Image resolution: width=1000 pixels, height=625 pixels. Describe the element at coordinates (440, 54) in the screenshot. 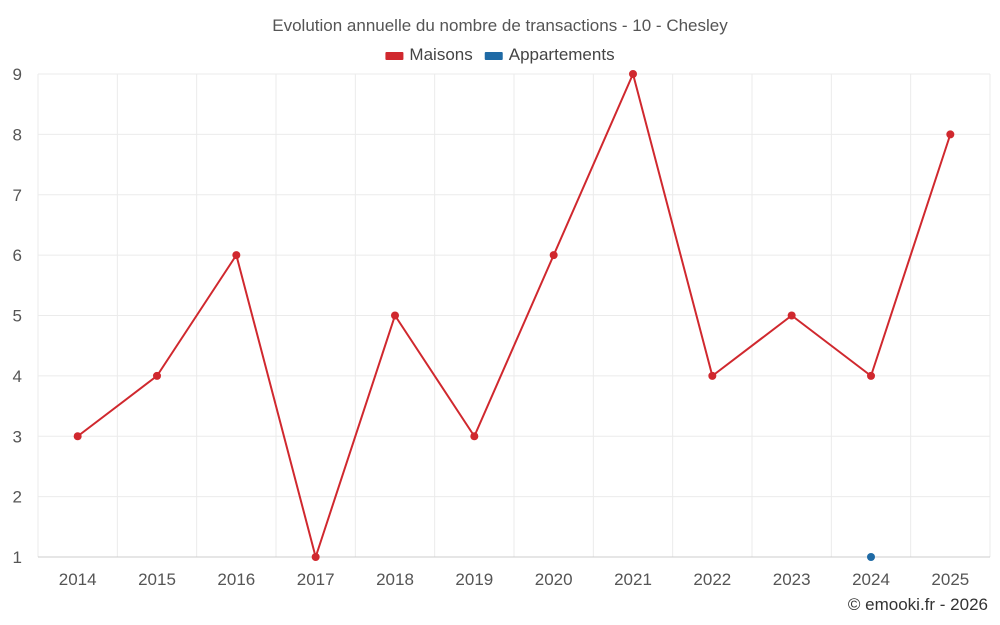

I see `legend-label: Maisons` at that location.